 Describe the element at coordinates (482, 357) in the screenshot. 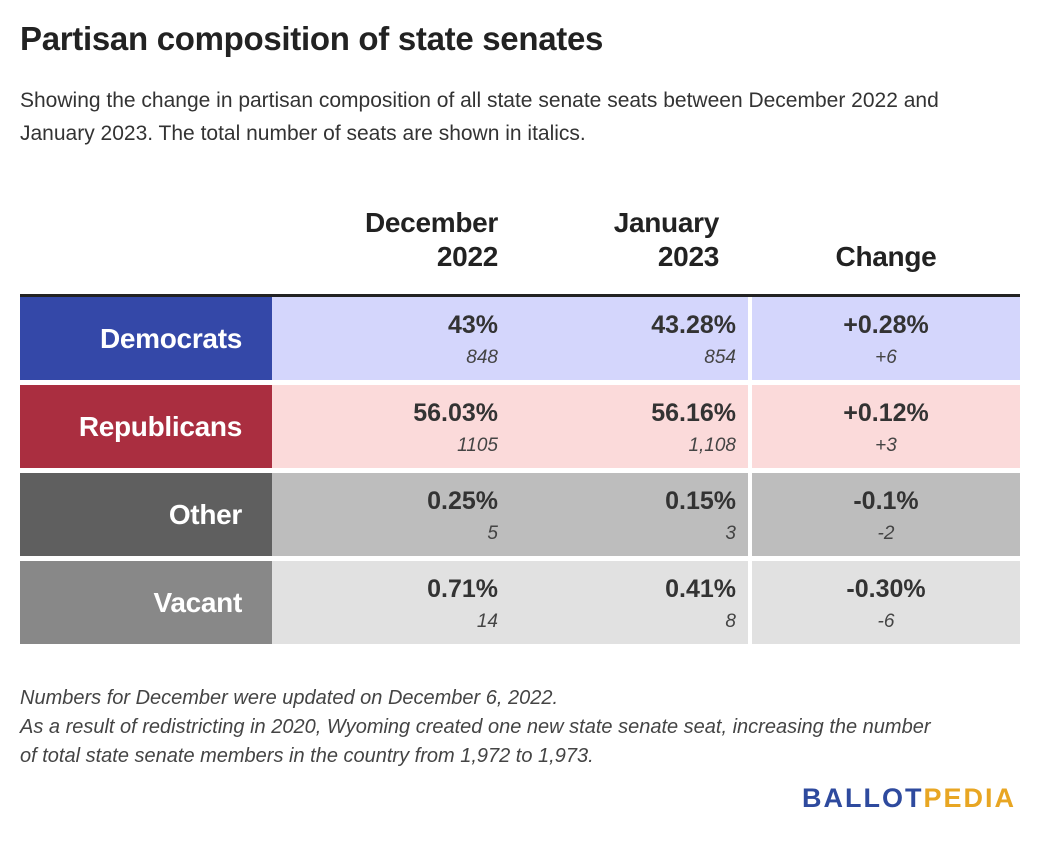

I see `seat-count: 848` at that location.